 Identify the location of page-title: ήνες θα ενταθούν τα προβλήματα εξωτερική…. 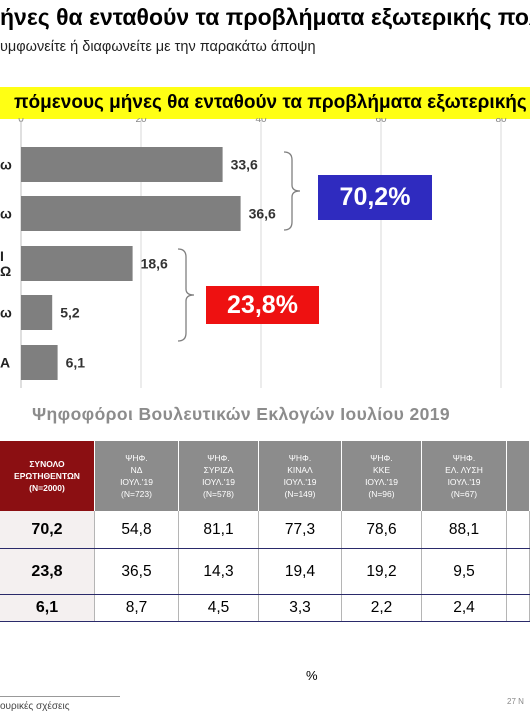
(265, 17).